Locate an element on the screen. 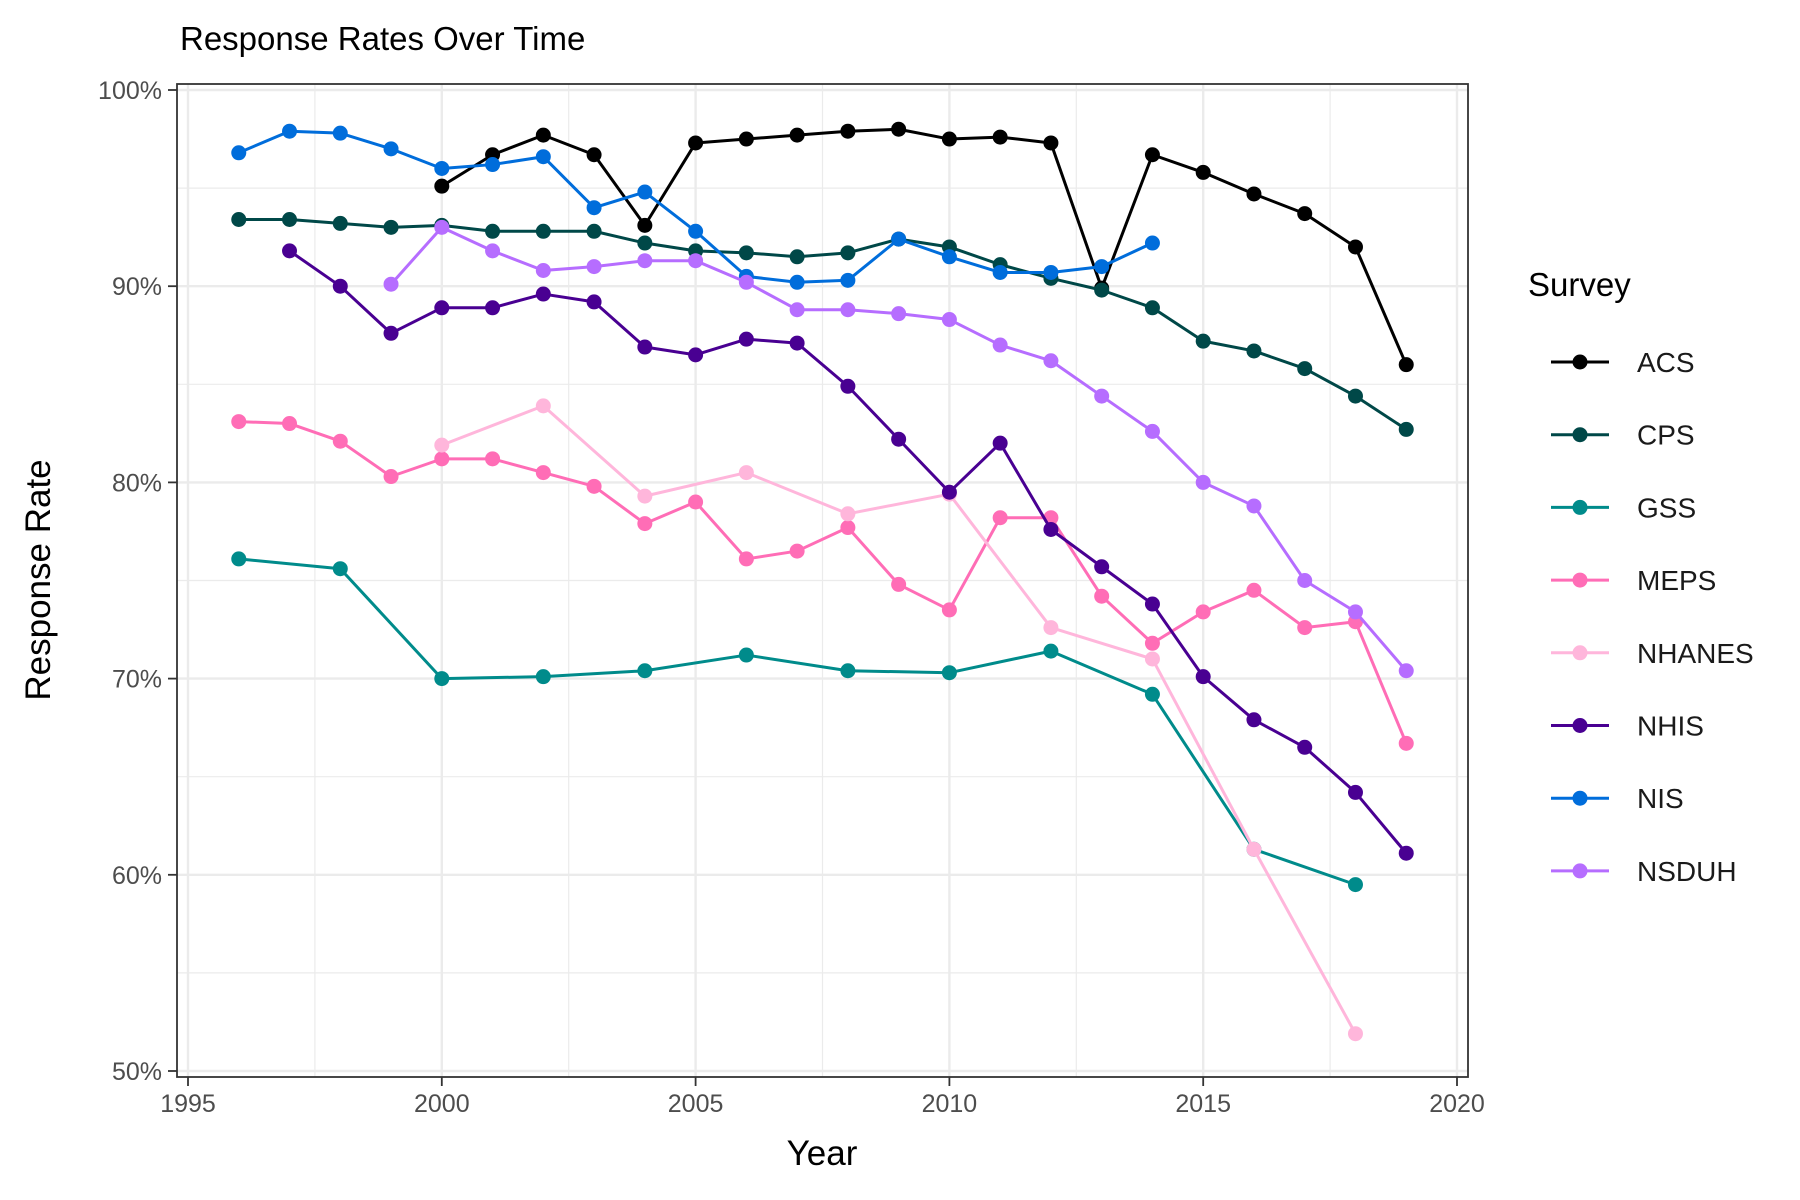 The height and width of the screenshot is (1200, 1800). legend-label-nhis: NHIS is located at coordinates (1670, 726).